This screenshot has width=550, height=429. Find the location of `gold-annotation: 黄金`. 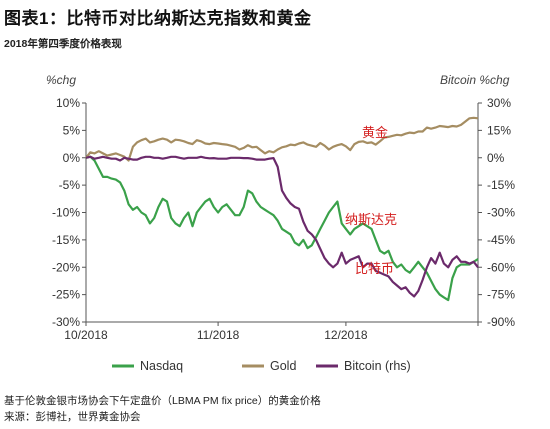

gold-annotation: 黄金 is located at coordinates (375, 132).